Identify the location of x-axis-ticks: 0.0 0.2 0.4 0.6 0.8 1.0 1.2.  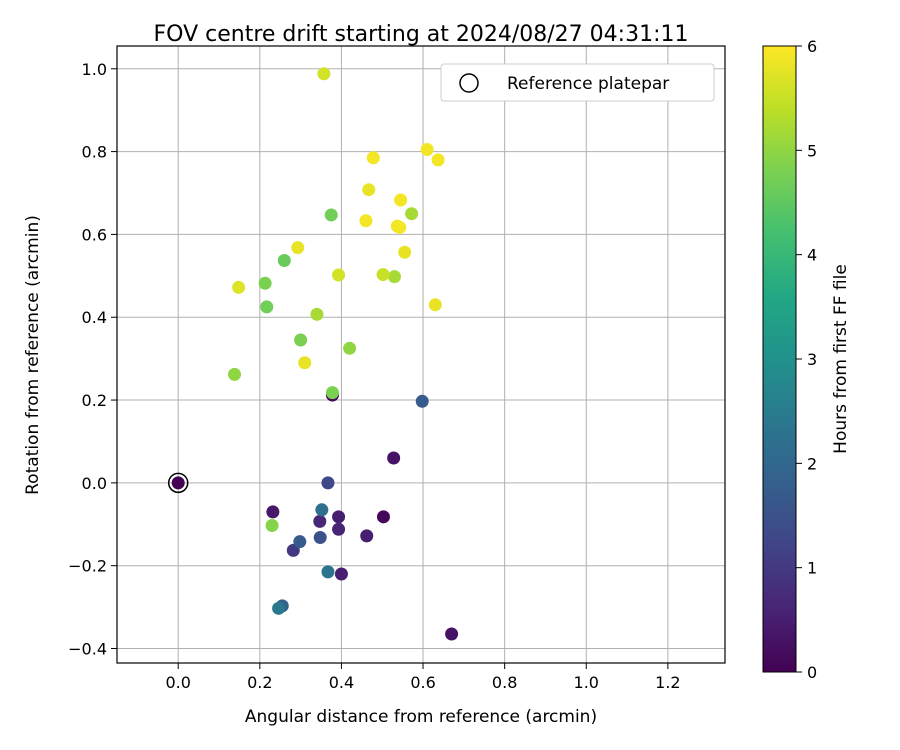
(423, 677).